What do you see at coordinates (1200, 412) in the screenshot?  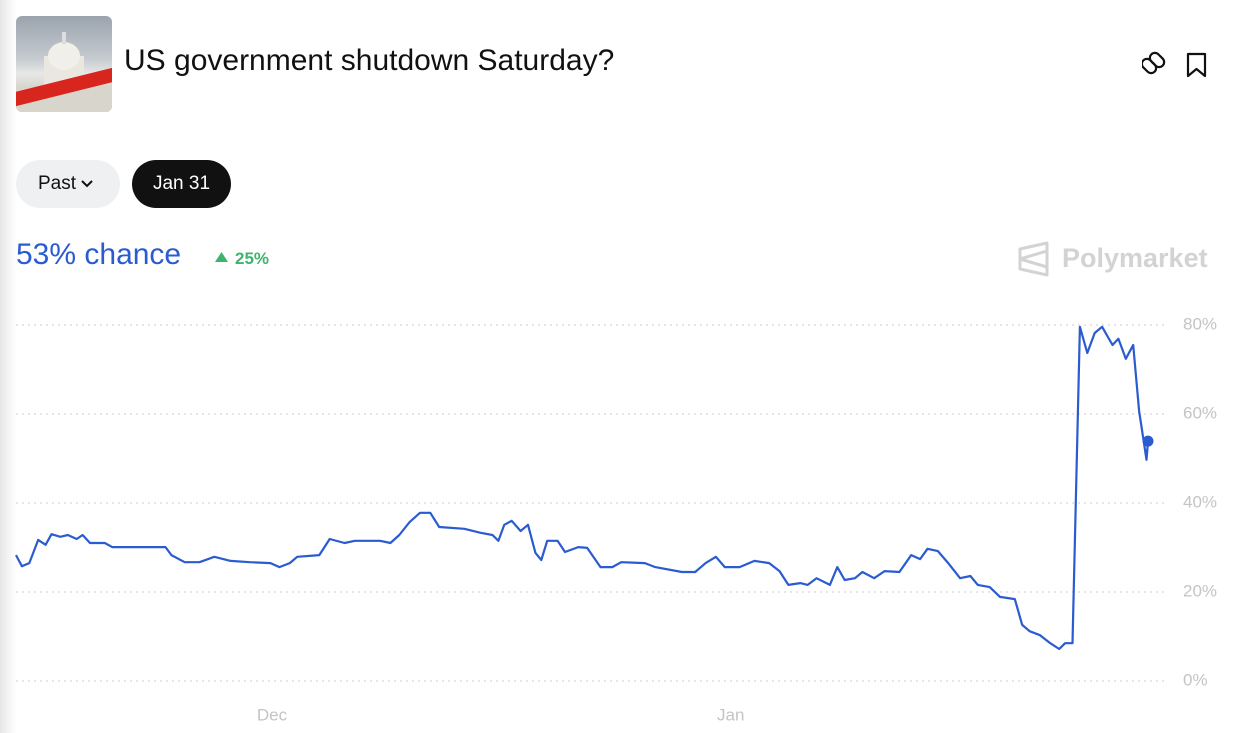 I see `y-tick-label: 60%` at bounding box center [1200, 412].